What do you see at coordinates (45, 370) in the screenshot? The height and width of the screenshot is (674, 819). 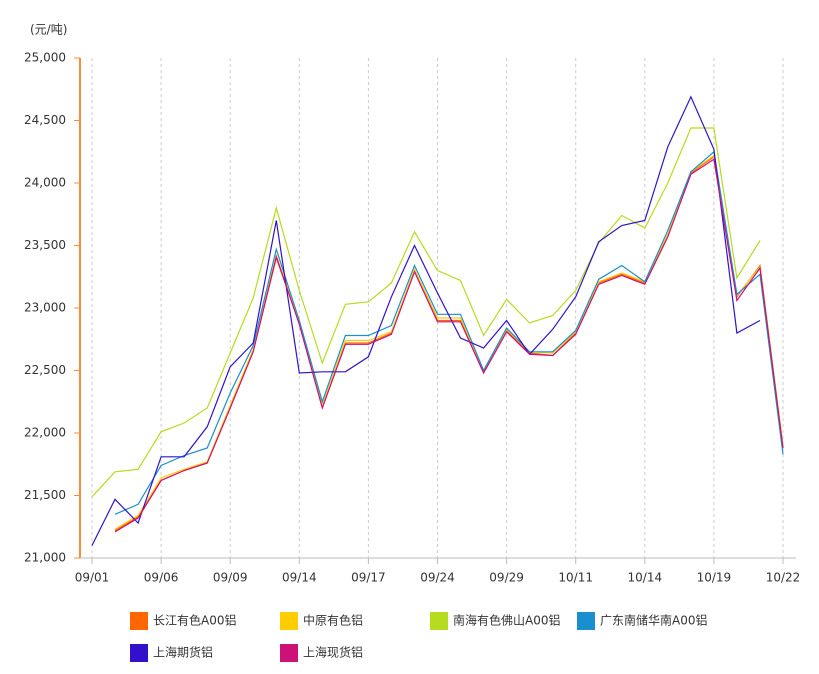 I see `y-tick-label: 22,500` at bounding box center [45, 370].